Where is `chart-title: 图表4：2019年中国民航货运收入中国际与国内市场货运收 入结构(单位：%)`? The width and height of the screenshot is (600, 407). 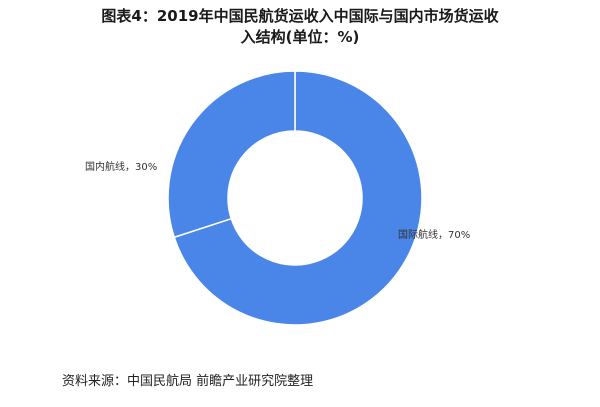 chart-title: 图表4：2019年中国民航货运收入中国际与国内市场货运收 入结构(单位：%) is located at coordinates (300, 27).